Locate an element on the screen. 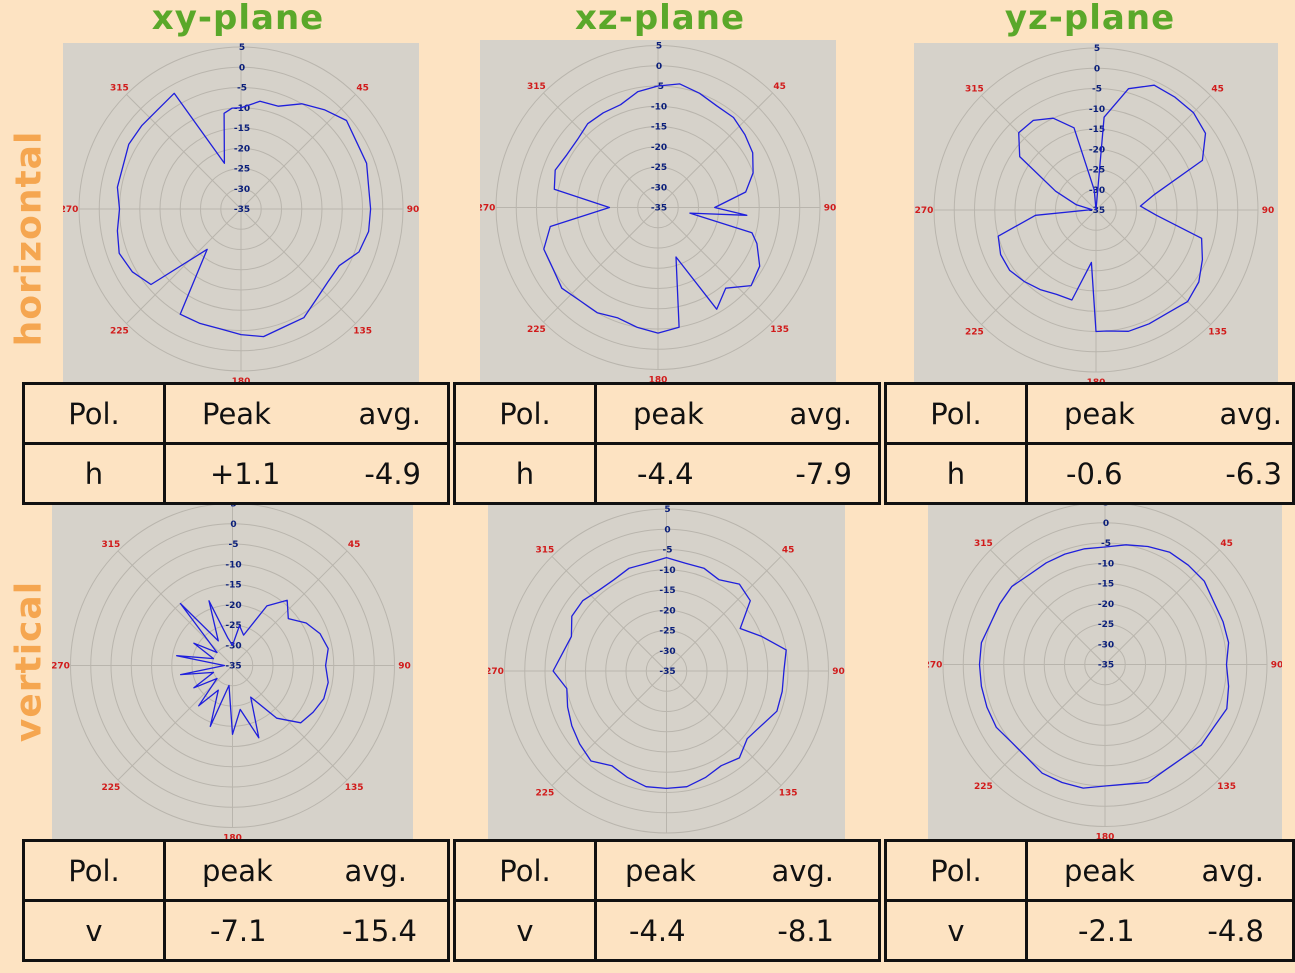 This screenshot has height=973, width=1295. peak-value: -2.1 is located at coordinates (1106, 930).